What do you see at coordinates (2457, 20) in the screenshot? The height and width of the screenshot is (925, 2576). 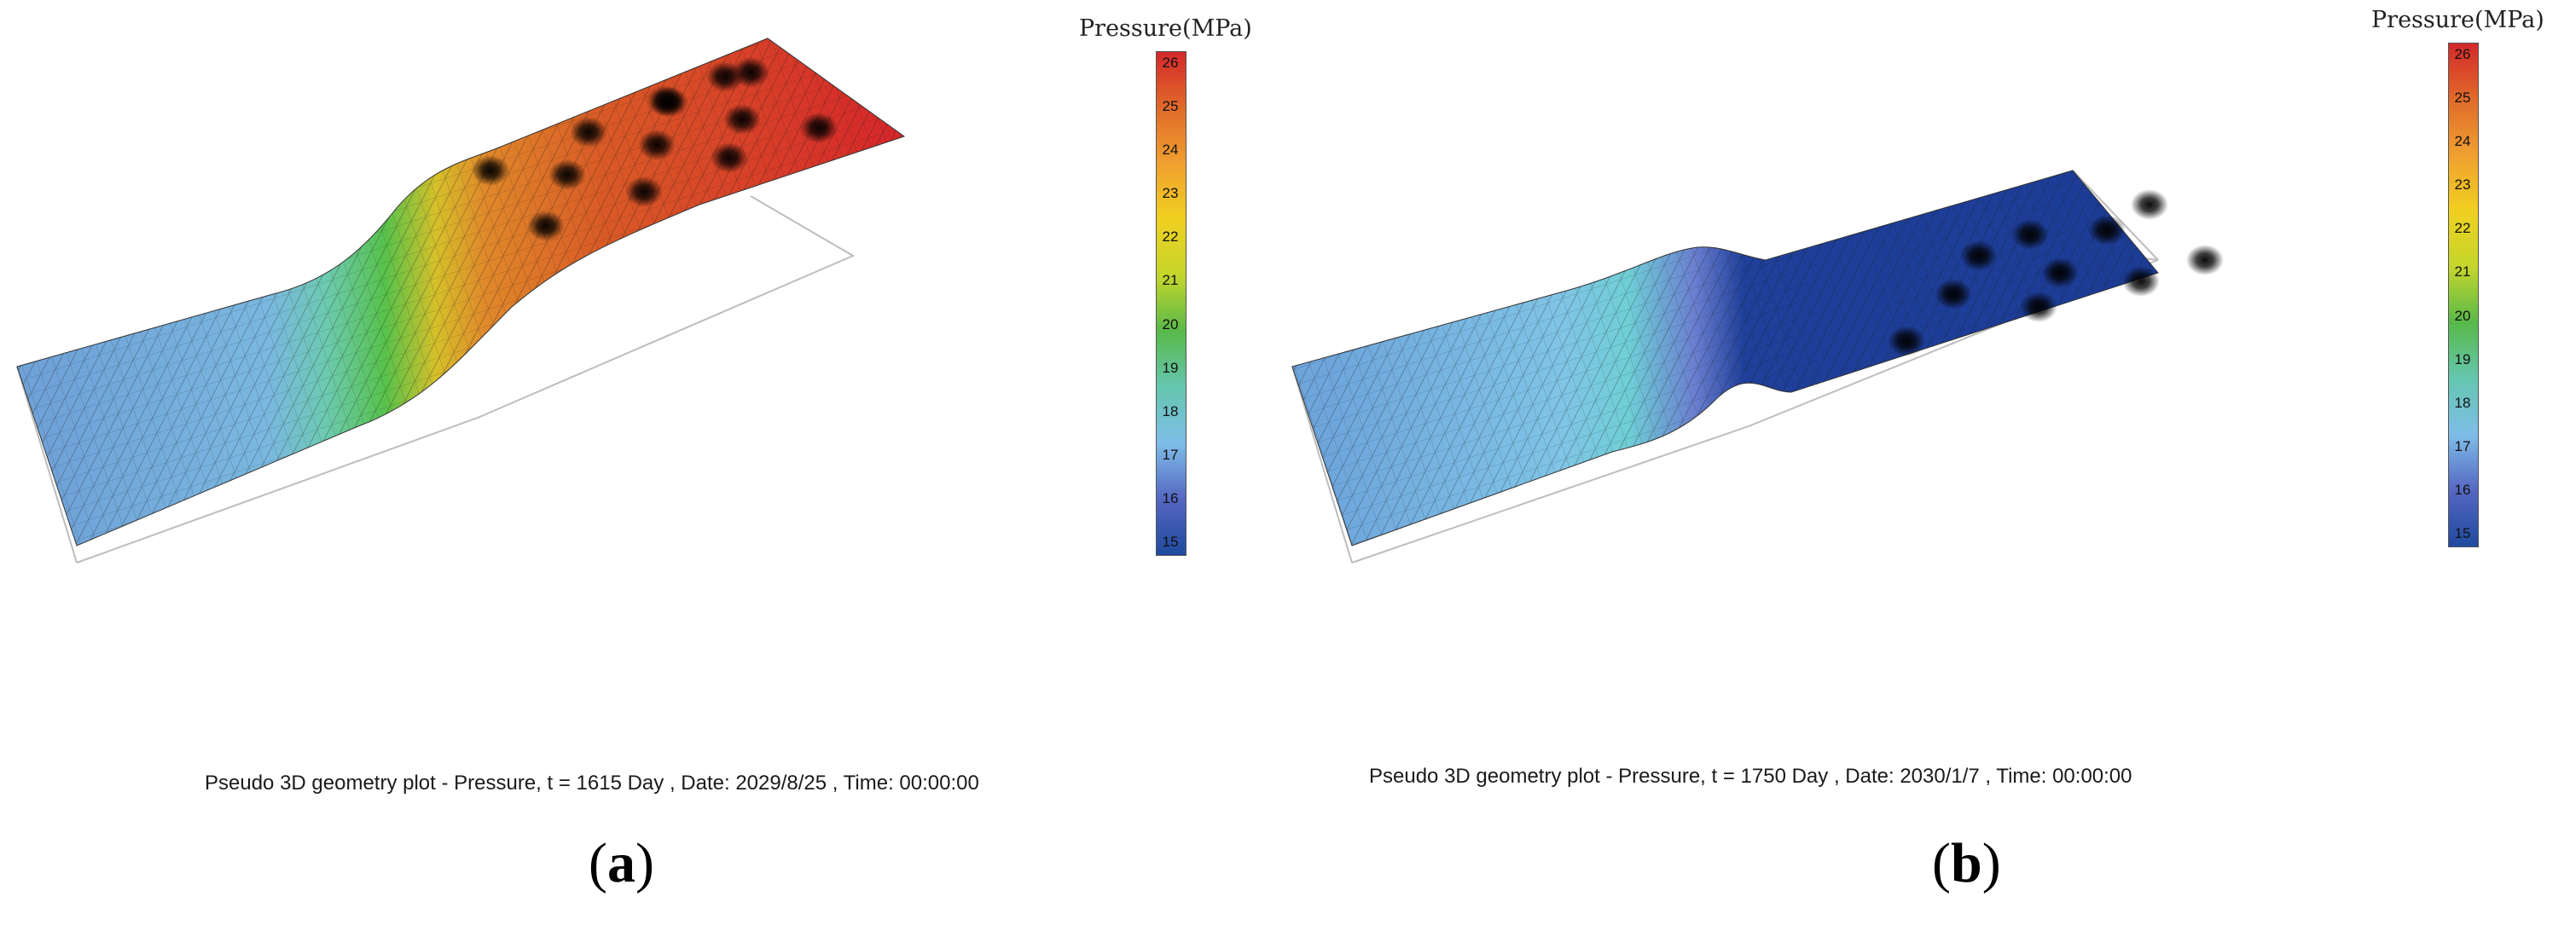 I see `legend-title-b: Pressure(MPa)` at bounding box center [2457, 20].